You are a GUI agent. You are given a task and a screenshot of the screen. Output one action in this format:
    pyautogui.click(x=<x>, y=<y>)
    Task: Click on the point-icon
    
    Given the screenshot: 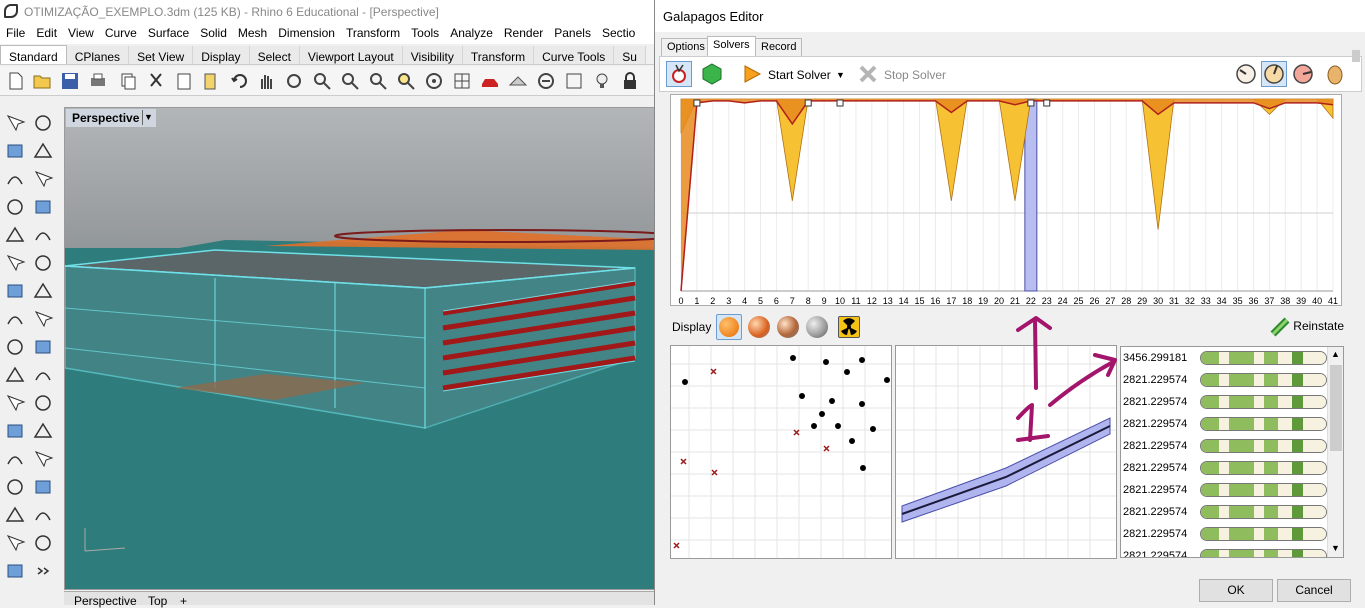 What is the action you would take?
    pyautogui.click(x=43, y=123)
    